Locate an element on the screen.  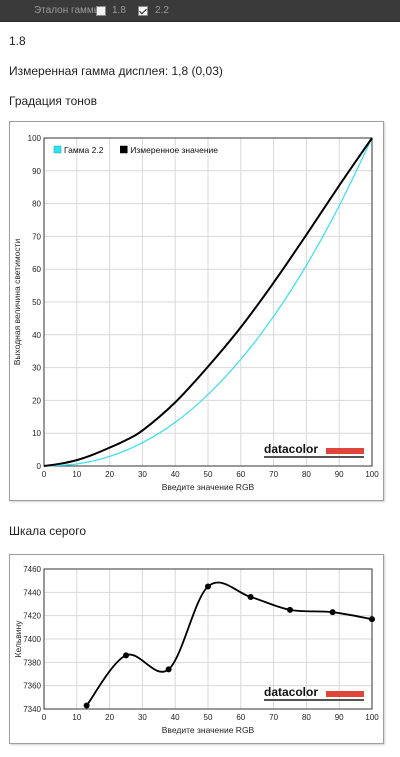
y-tick-label: 60 is located at coordinates (36, 269).